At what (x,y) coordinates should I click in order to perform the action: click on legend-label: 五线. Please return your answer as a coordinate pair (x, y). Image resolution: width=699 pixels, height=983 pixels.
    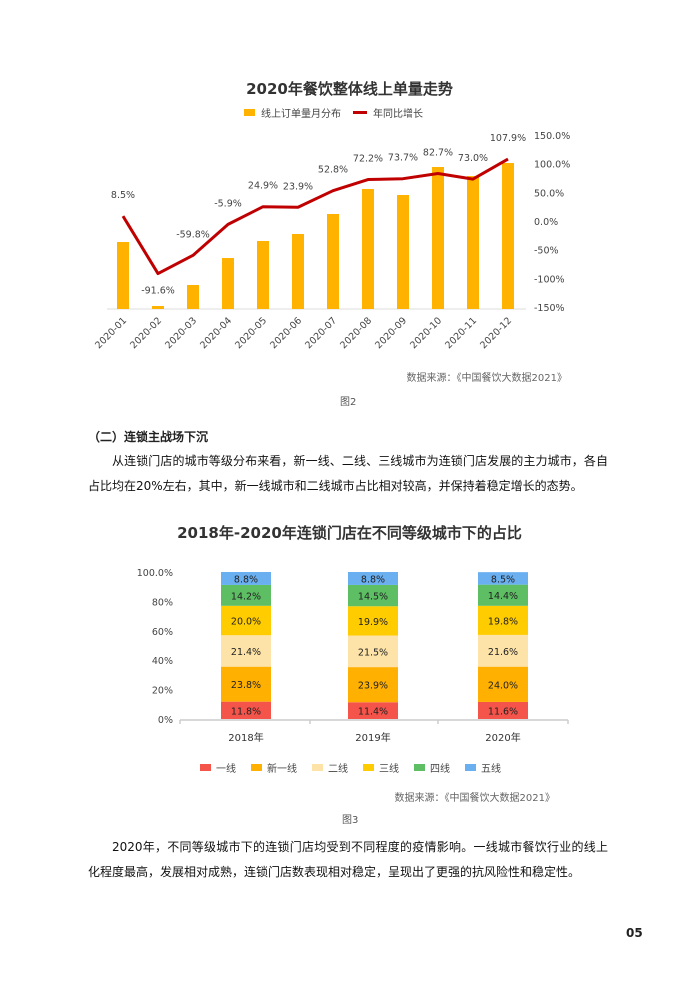
    Looking at the image, I should click on (491, 769).